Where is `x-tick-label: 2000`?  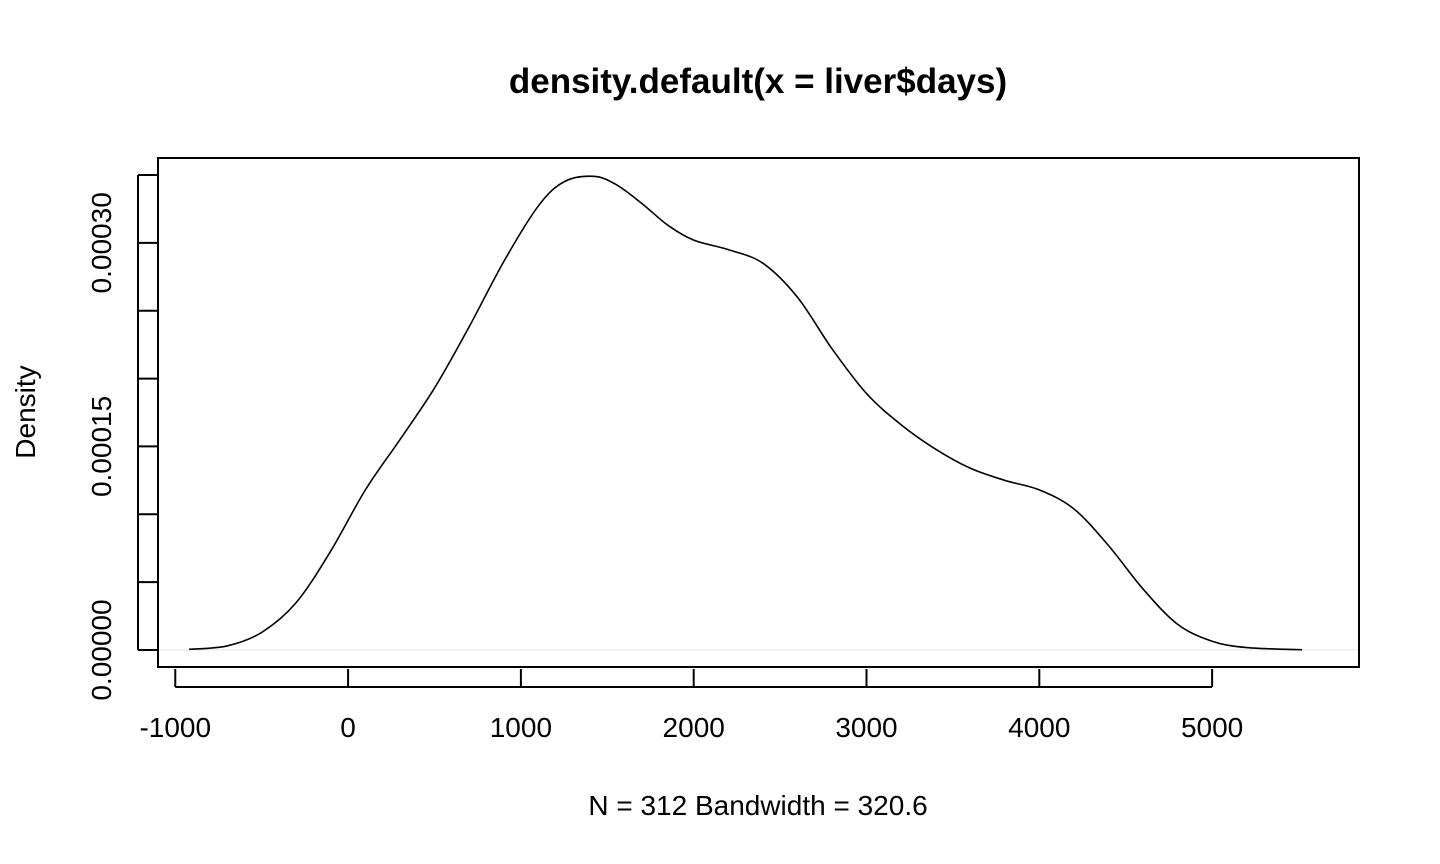
x-tick-label: 2000 is located at coordinates (694, 727).